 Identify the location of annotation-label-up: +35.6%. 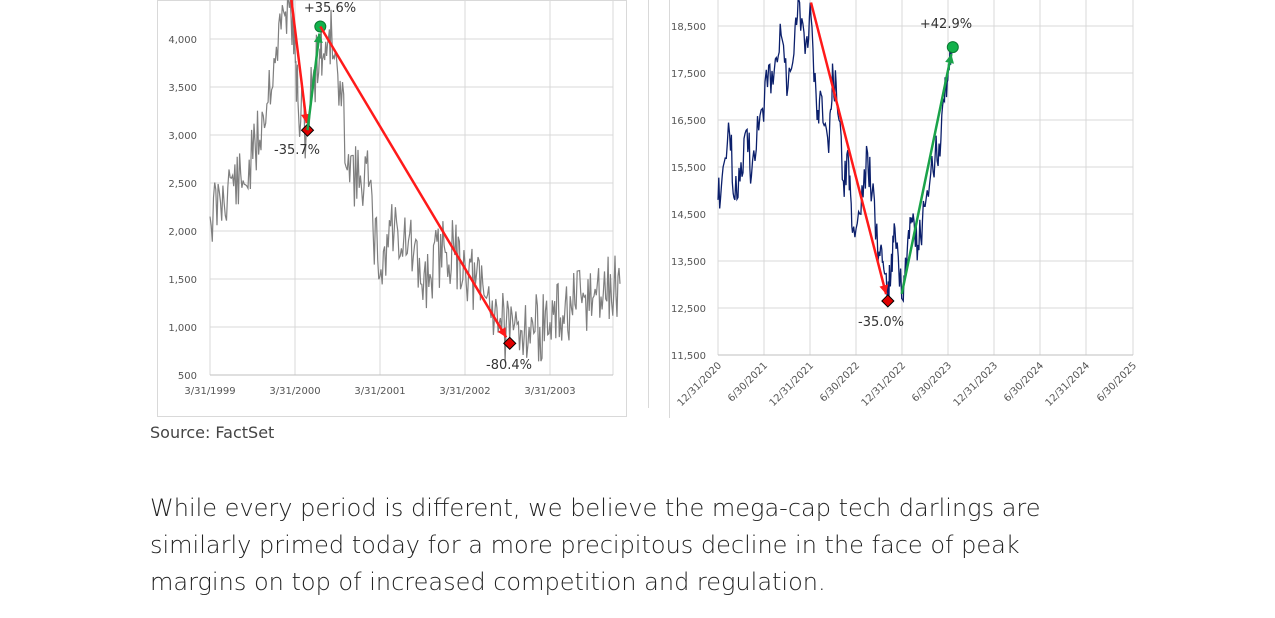
(330, 8).